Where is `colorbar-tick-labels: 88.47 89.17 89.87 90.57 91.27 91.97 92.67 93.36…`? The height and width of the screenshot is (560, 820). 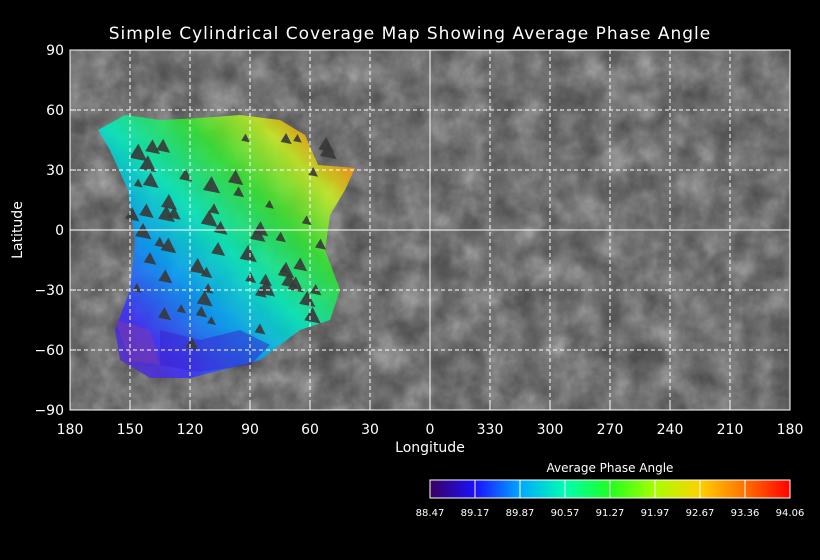 colorbar-tick-labels: 88.47 89.17 89.87 90.57 91.27 91.97 92.67 93.36… is located at coordinates (610, 499).